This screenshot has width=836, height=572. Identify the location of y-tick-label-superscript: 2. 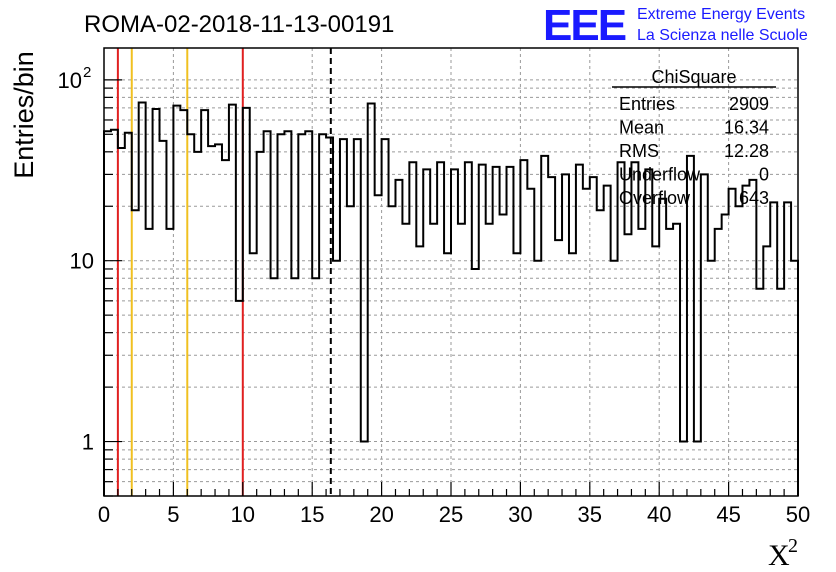
(87, 72).